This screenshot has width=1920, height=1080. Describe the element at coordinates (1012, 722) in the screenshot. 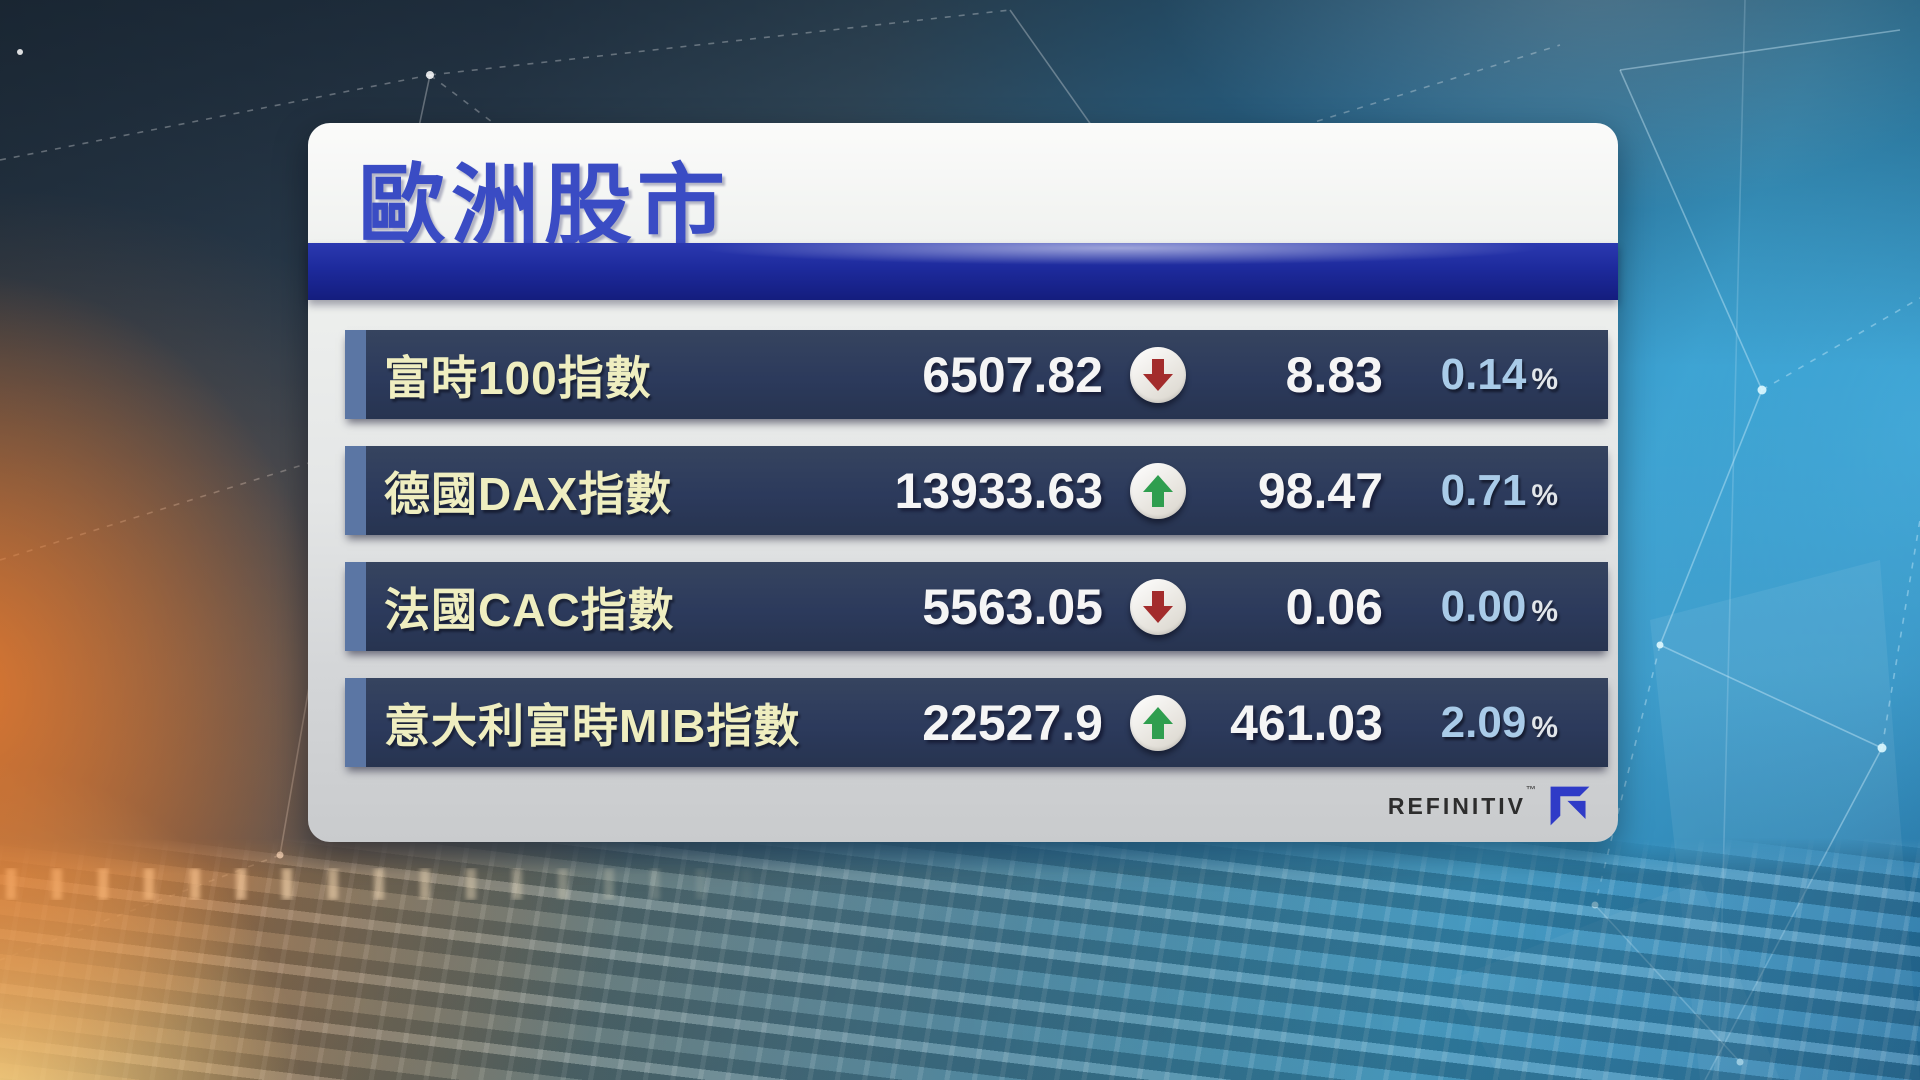

I see `last-value: 22527.9` at that location.